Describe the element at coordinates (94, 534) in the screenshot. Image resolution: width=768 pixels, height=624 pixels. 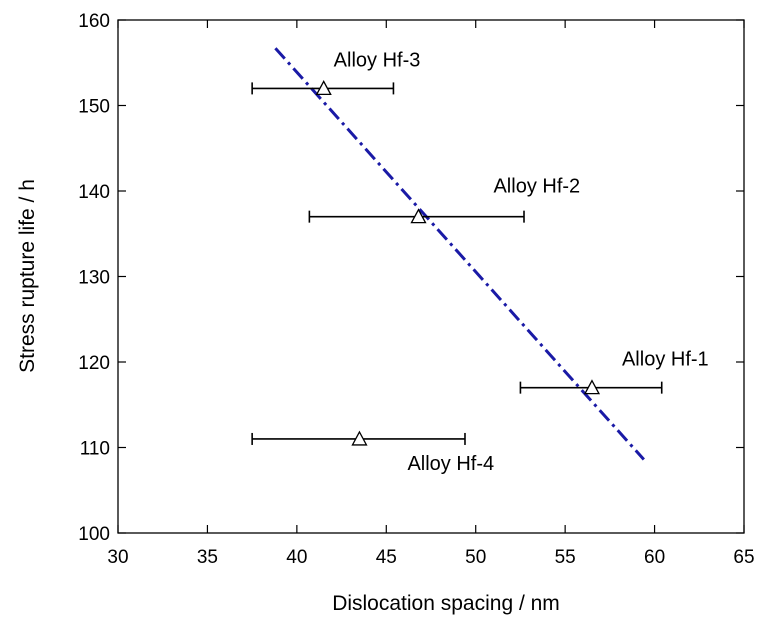
I see `y-tick-label: 100` at that location.